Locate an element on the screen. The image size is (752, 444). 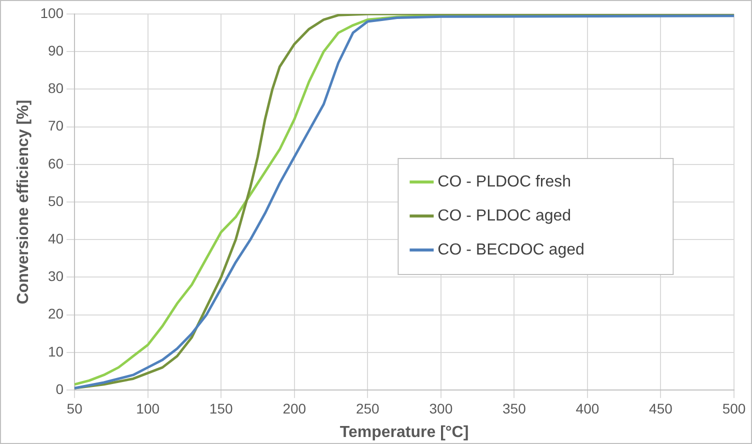
x-axis-title: Temperature [°C] is located at coordinates (404, 432).